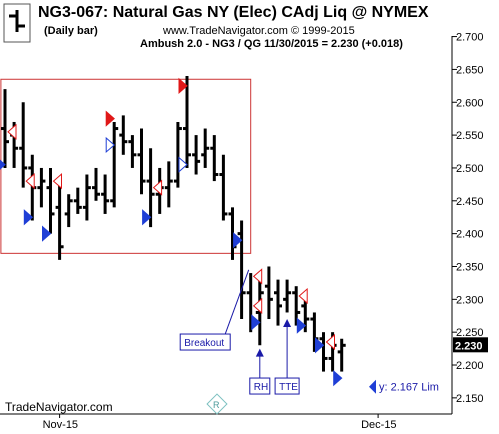 This screenshot has width=499, height=434. I want to click on x-tick-label: Nov-15, so click(60, 425).